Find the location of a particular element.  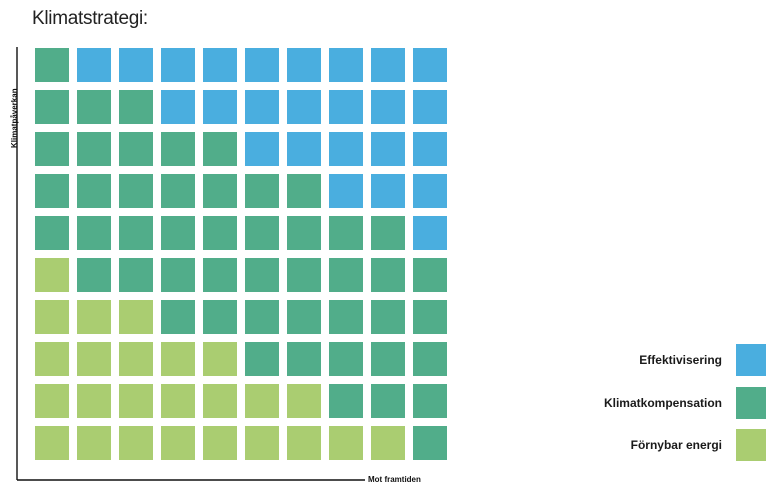

legend-item: Förnybar energi is located at coordinates (698, 445).